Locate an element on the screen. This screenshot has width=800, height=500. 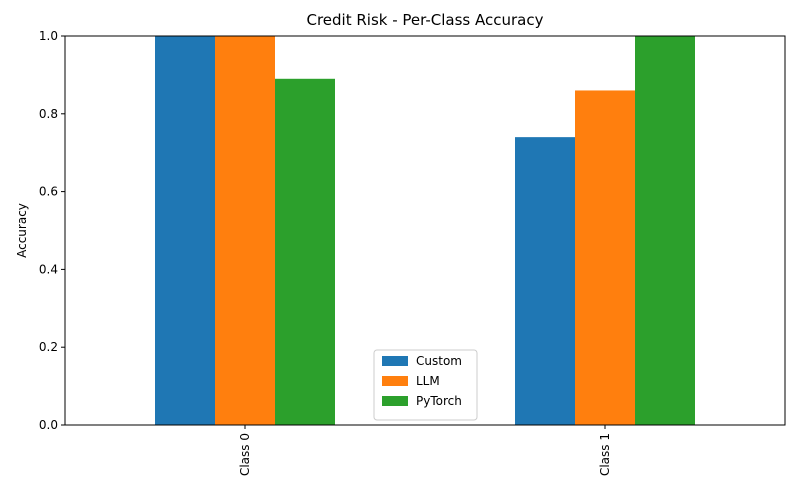
legend-swatch-custom is located at coordinates (395, 361).